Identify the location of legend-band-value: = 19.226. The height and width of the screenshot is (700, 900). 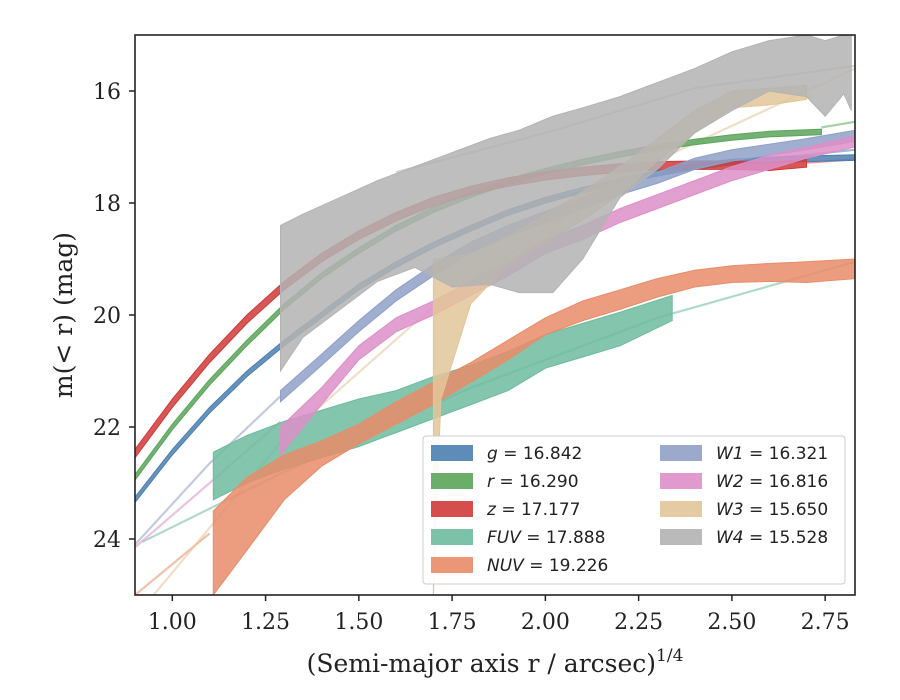
(566, 566).